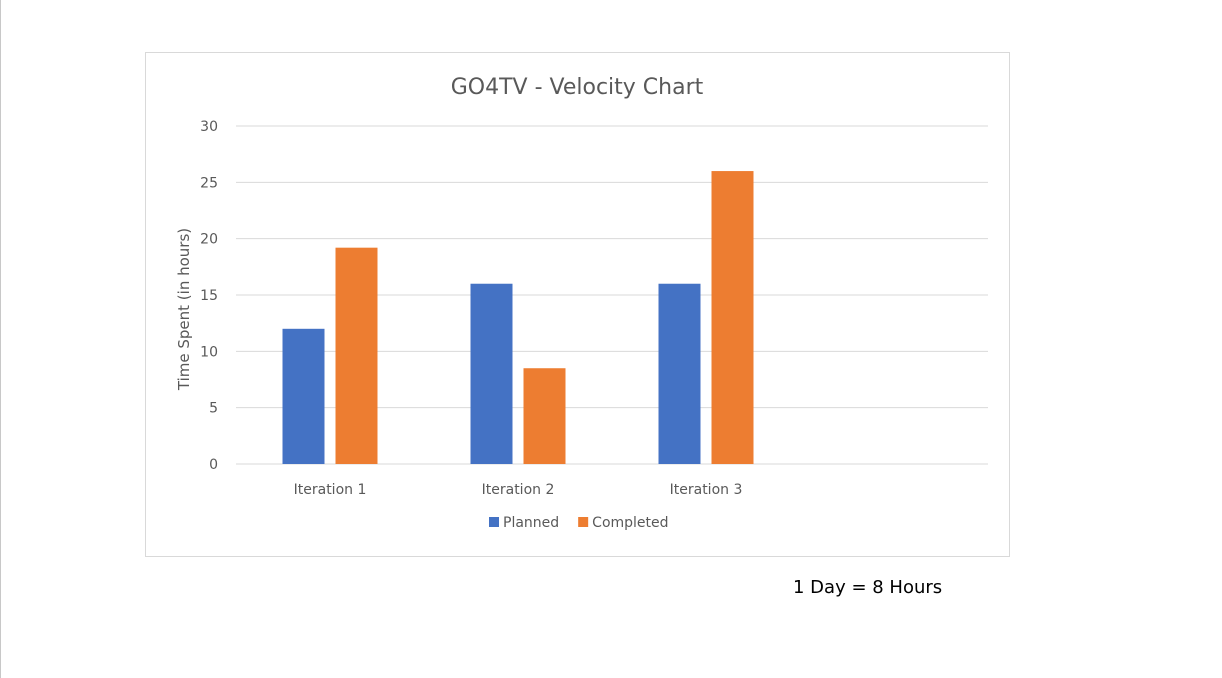  I want to click on chart-title: GO4TV - Velocity Chart, so click(577, 87).